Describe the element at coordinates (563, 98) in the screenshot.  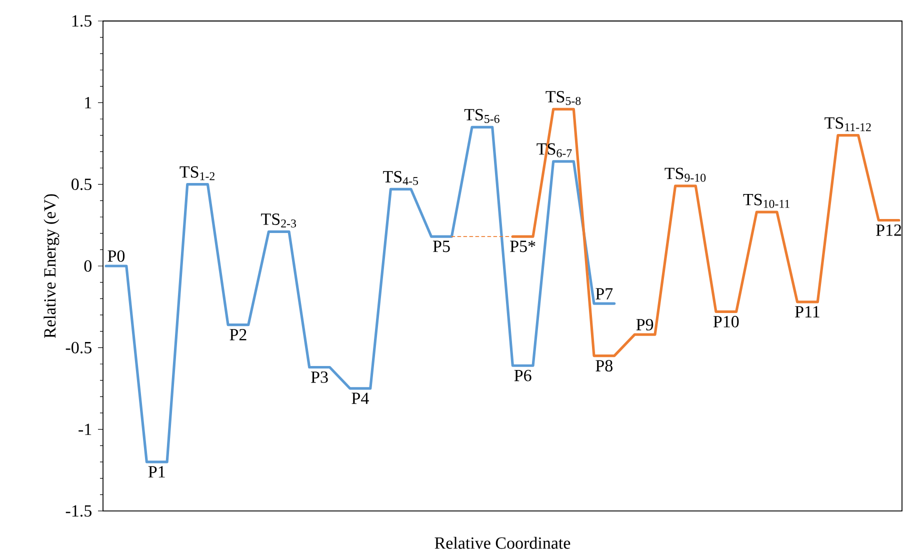
I see `data-label: TS$_{5-8}$` at that location.